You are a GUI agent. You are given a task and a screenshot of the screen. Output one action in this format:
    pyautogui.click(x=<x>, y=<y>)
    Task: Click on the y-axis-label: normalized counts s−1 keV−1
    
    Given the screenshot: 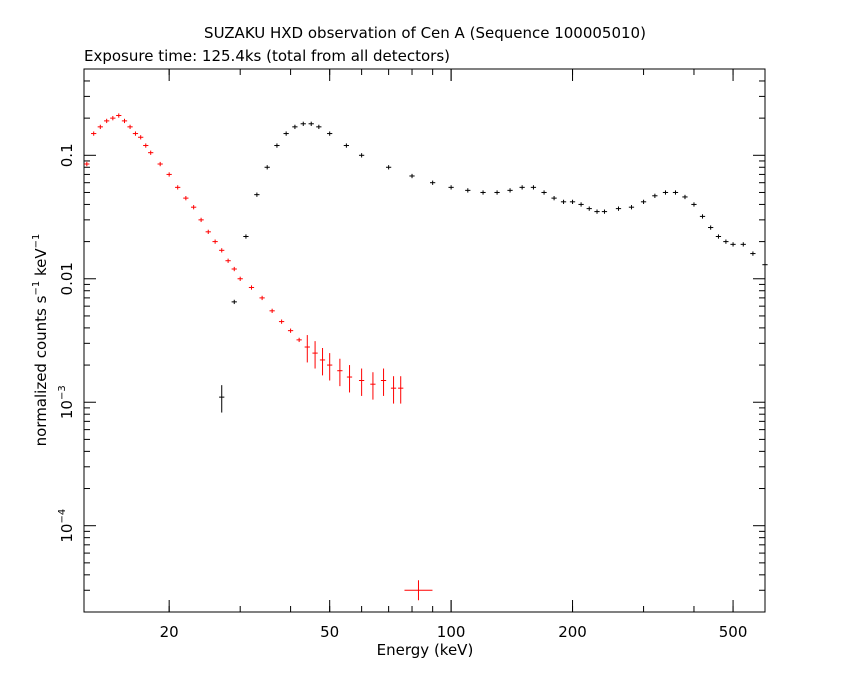 What is the action you would take?
    pyautogui.click(x=40, y=340)
    